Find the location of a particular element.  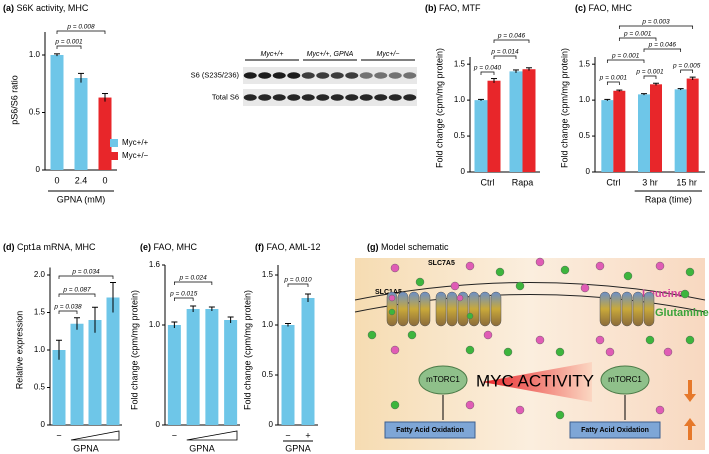

p-value: p = 0.015 is located at coordinates (183, 294).